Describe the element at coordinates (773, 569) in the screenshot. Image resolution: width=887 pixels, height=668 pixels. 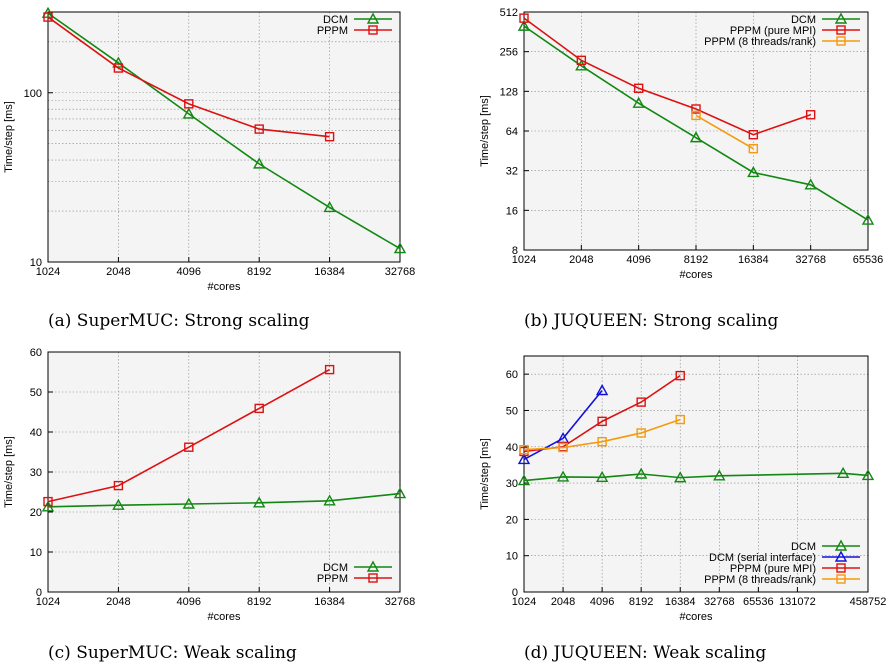
I see `legend-label: PPPM (pure MPI)` at that location.